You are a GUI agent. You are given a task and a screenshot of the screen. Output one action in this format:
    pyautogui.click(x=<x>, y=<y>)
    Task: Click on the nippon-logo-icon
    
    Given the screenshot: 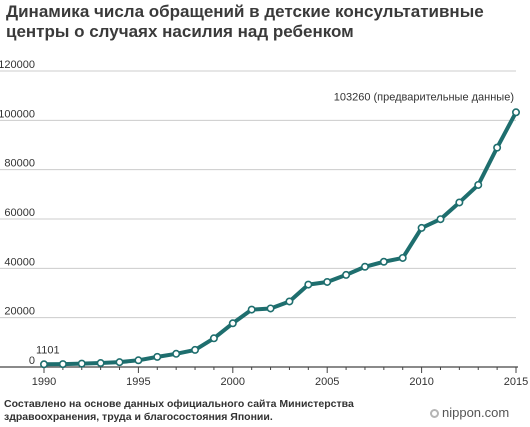 What is the action you would take?
    pyautogui.click(x=434, y=413)
    